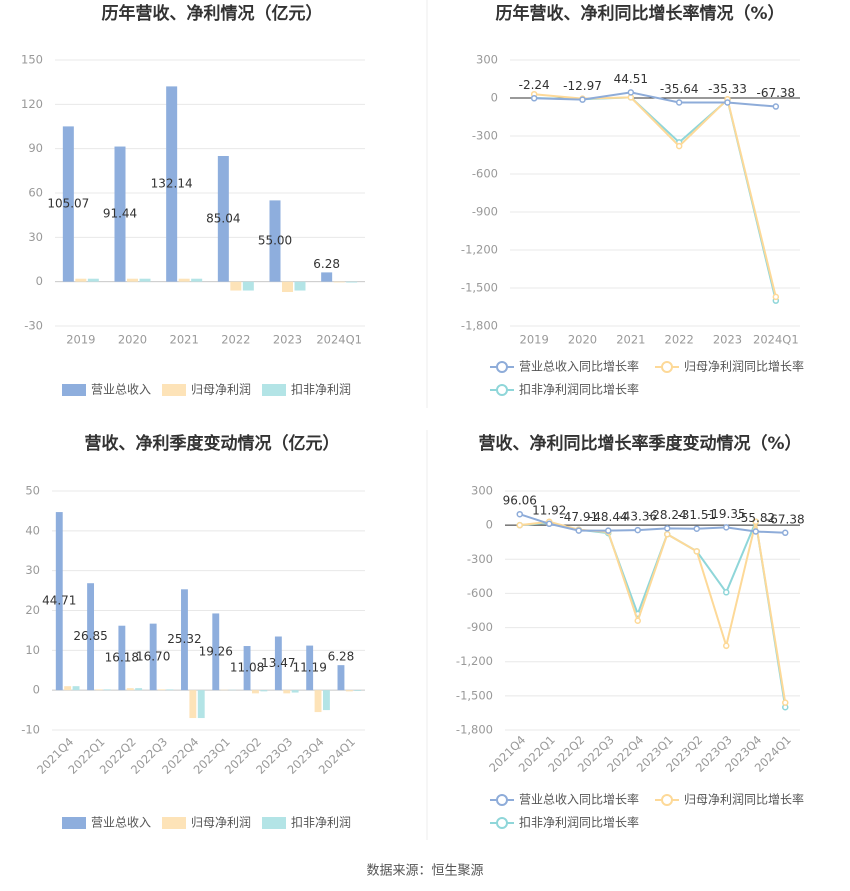 The image size is (850, 891). I want to click on data-label: -48.44, so click(608, 517).